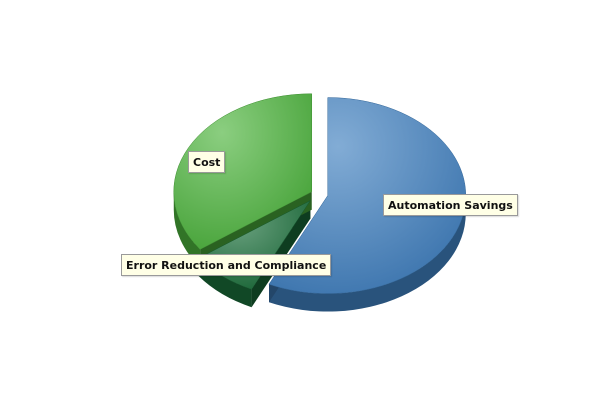  I want to click on slice-label-error-reduction: Error Reduction and Compliance, so click(226, 265).